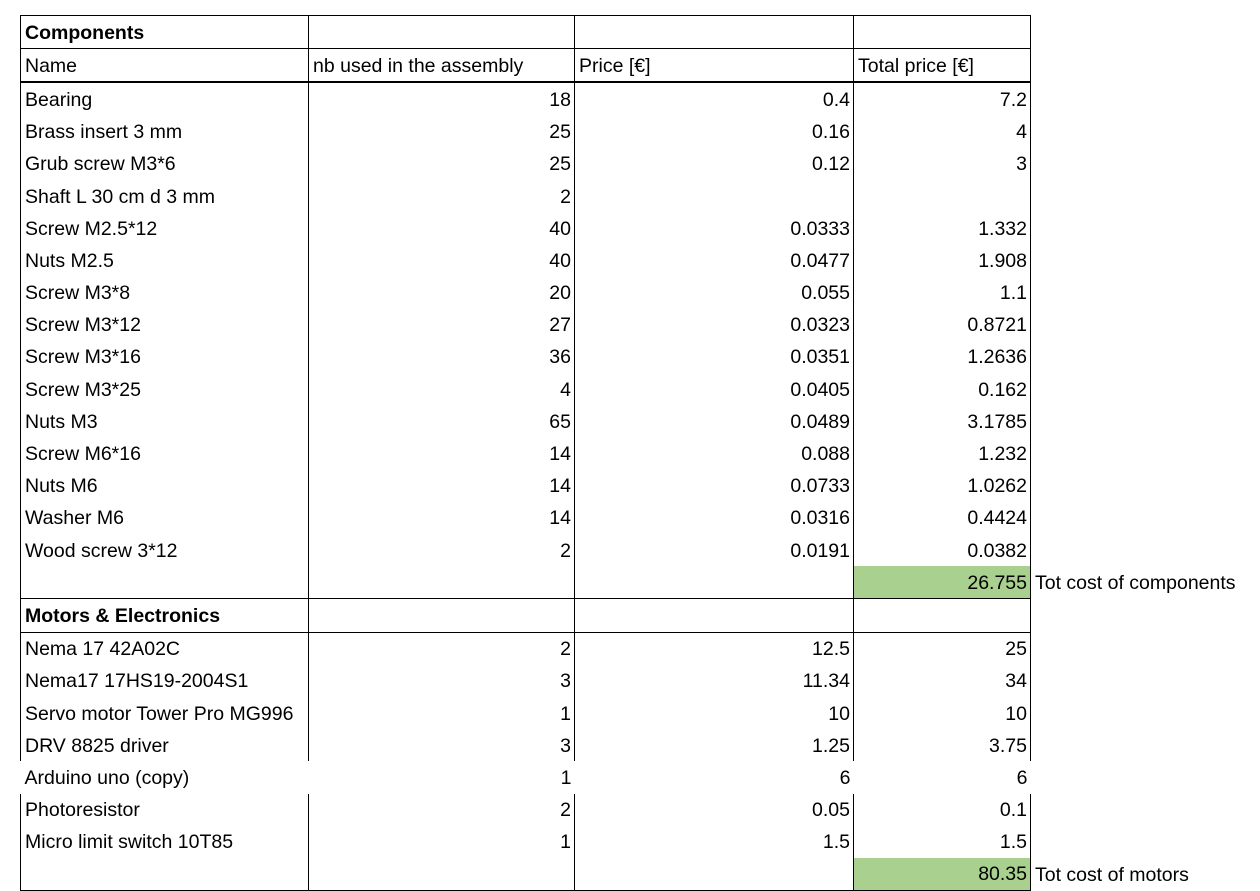 The image size is (1260, 891). What do you see at coordinates (845, 777) in the screenshot?
I see `cell-unit-price: 6` at bounding box center [845, 777].